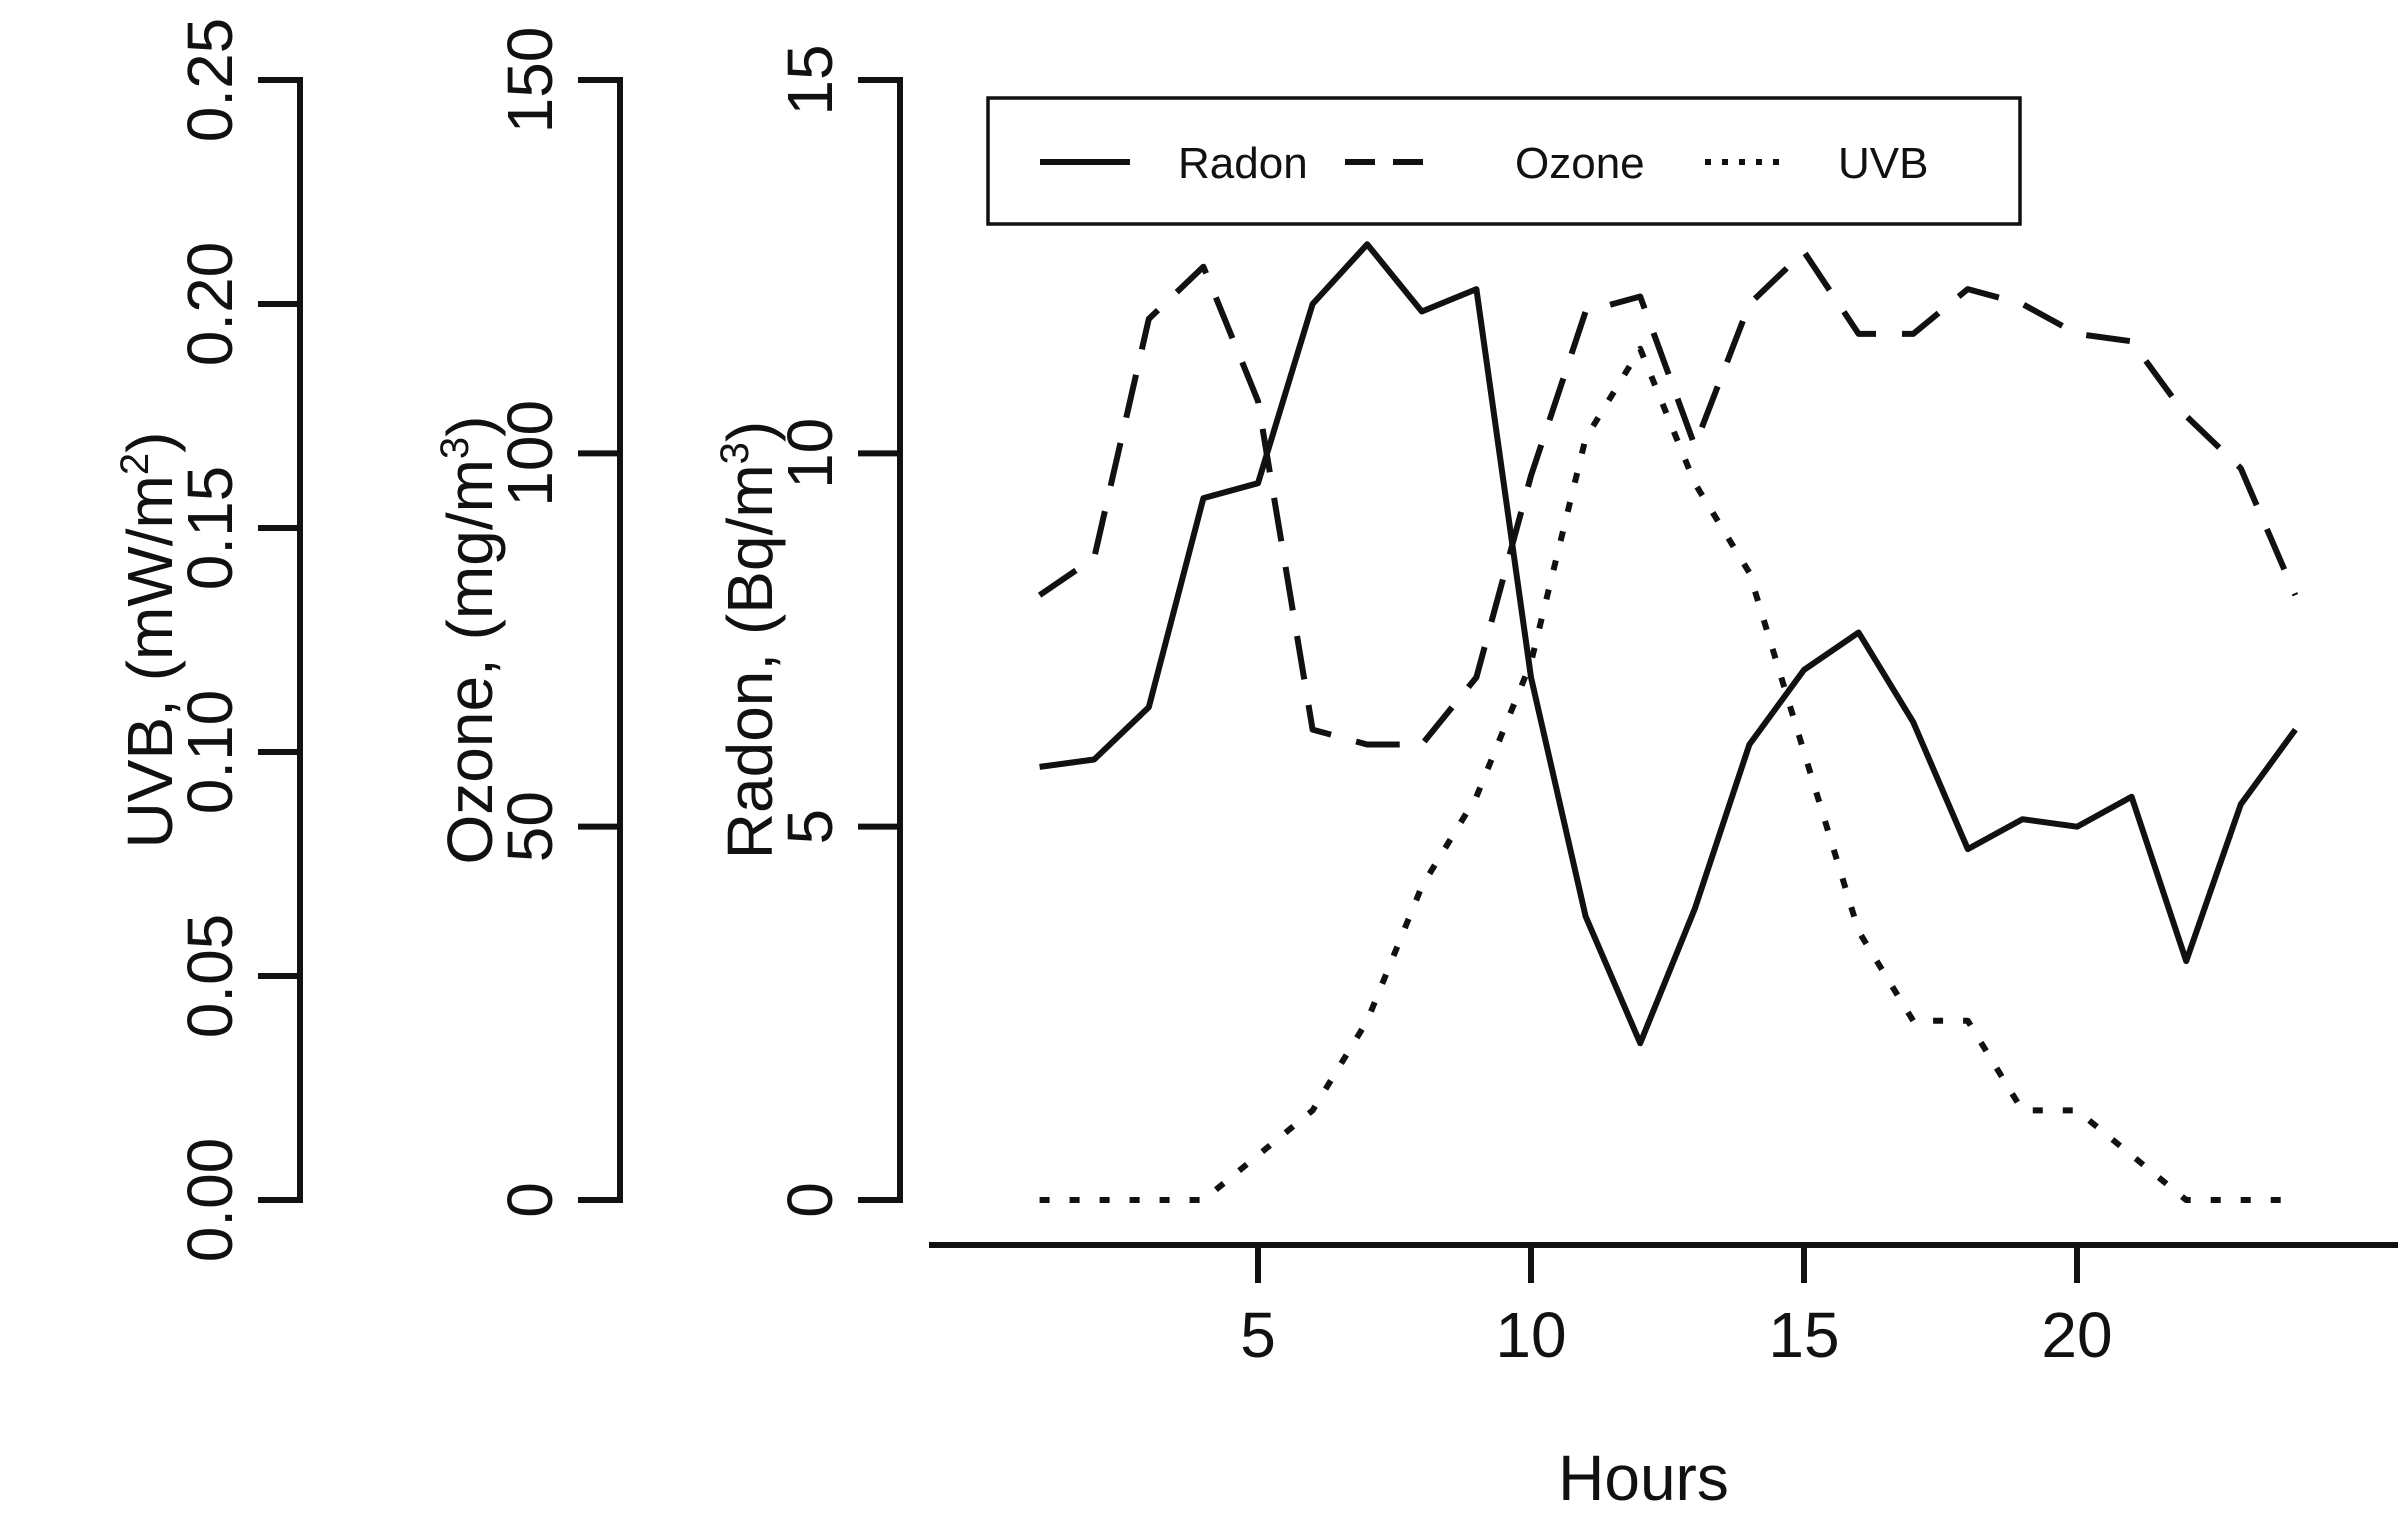 This screenshot has height=1520, width=2407. What do you see at coordinates (210, 752) in the screenshot?
I see `uvb-tick-label: 0.10` at bounding box center [210, 752].